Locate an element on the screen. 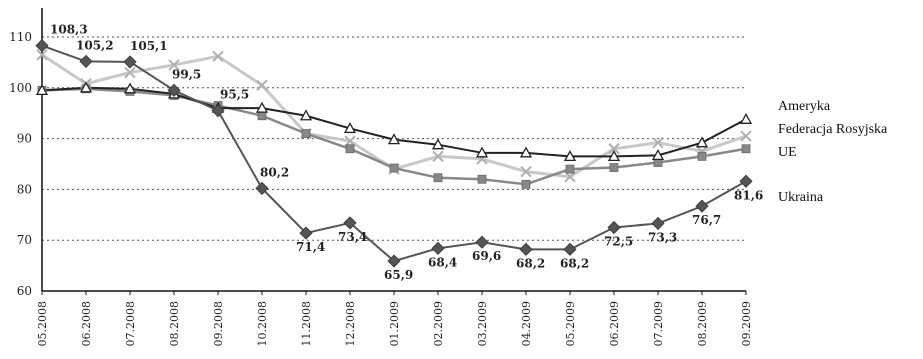 The width and height of the screenshot is (923, 359). data-label: 73,4 is located at coordinates (352, 237).